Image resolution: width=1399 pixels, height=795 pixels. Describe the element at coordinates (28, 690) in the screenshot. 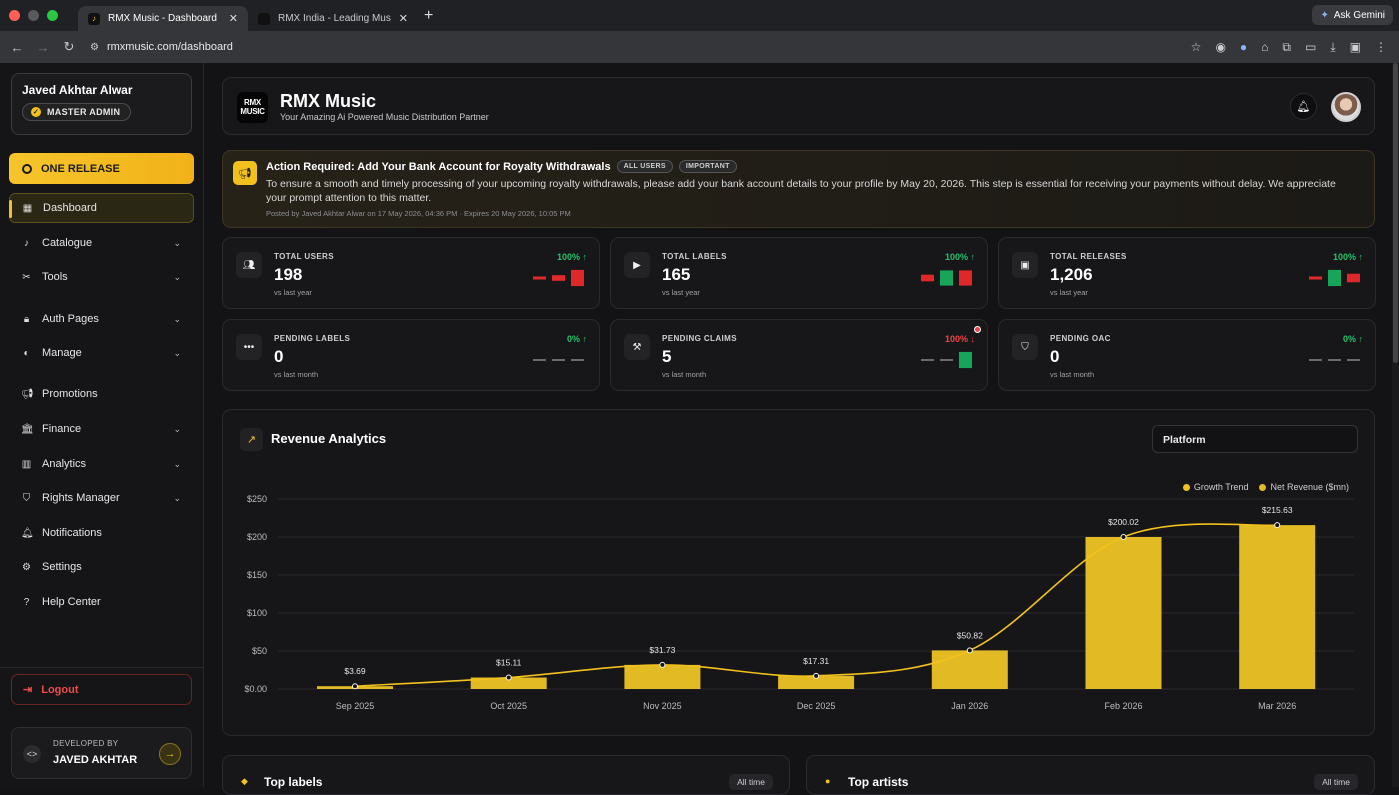

I see `logout-icon: ⇥` at that location.